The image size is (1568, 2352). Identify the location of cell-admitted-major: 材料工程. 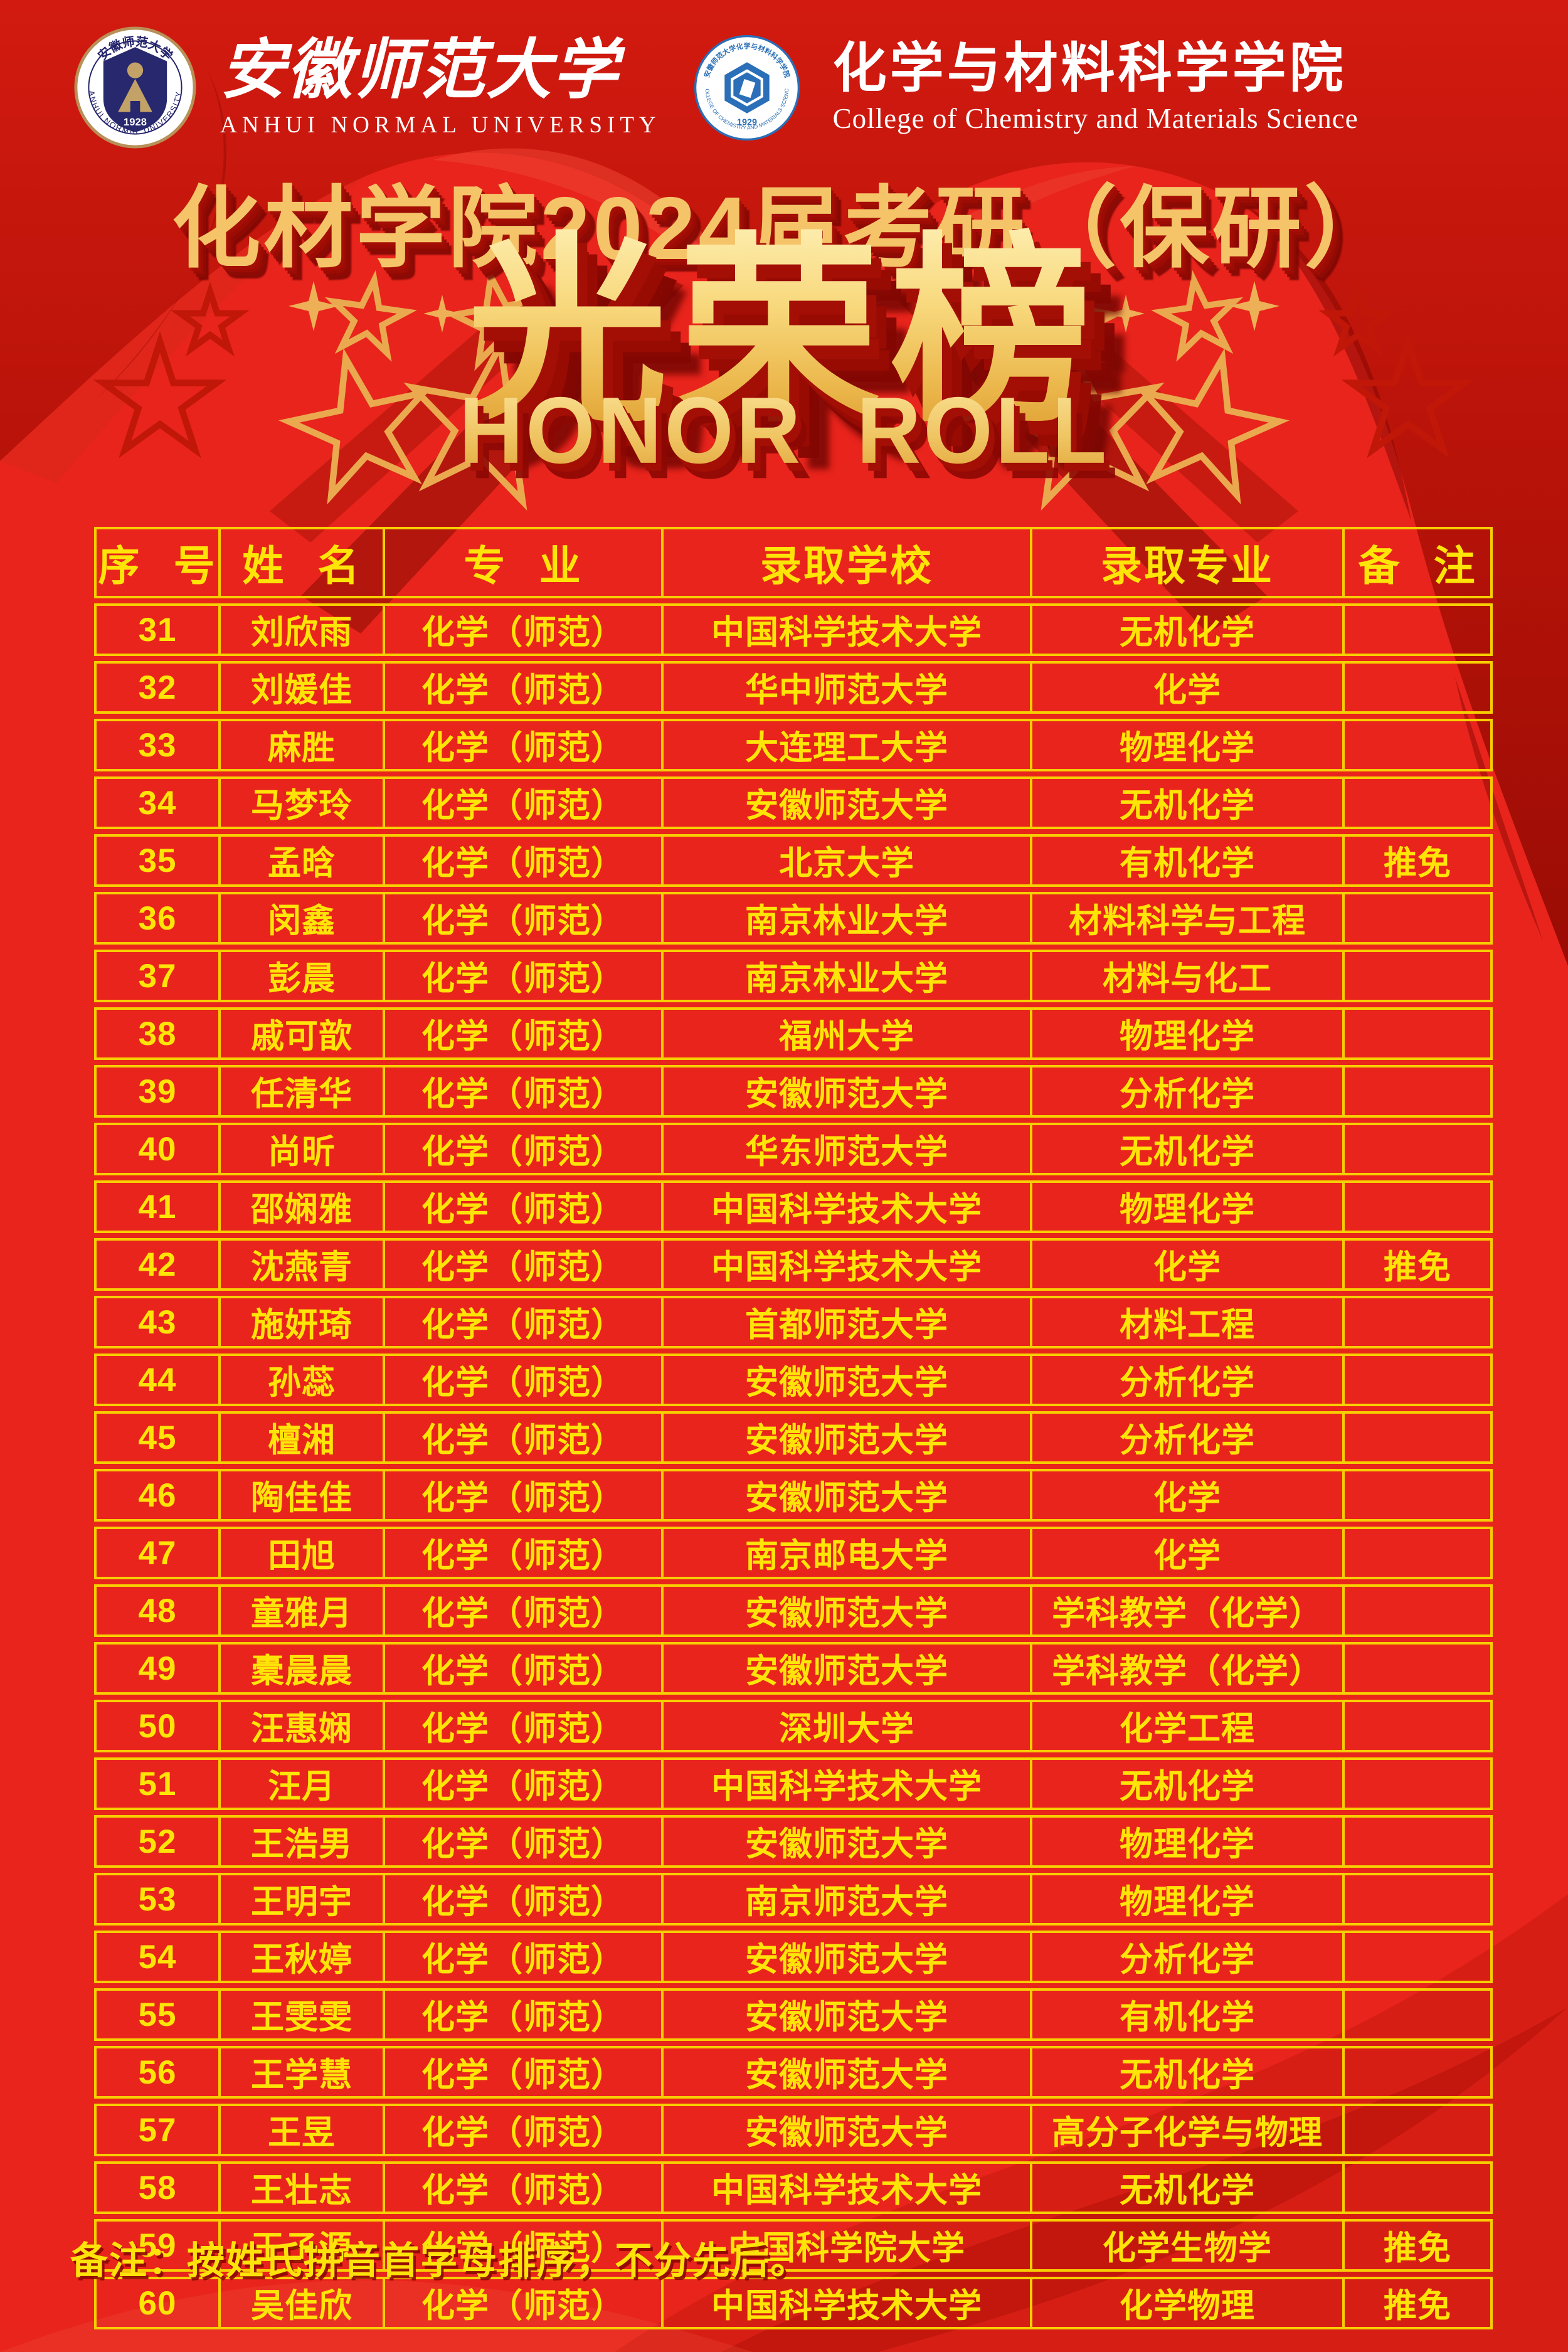
(1186, 1322).